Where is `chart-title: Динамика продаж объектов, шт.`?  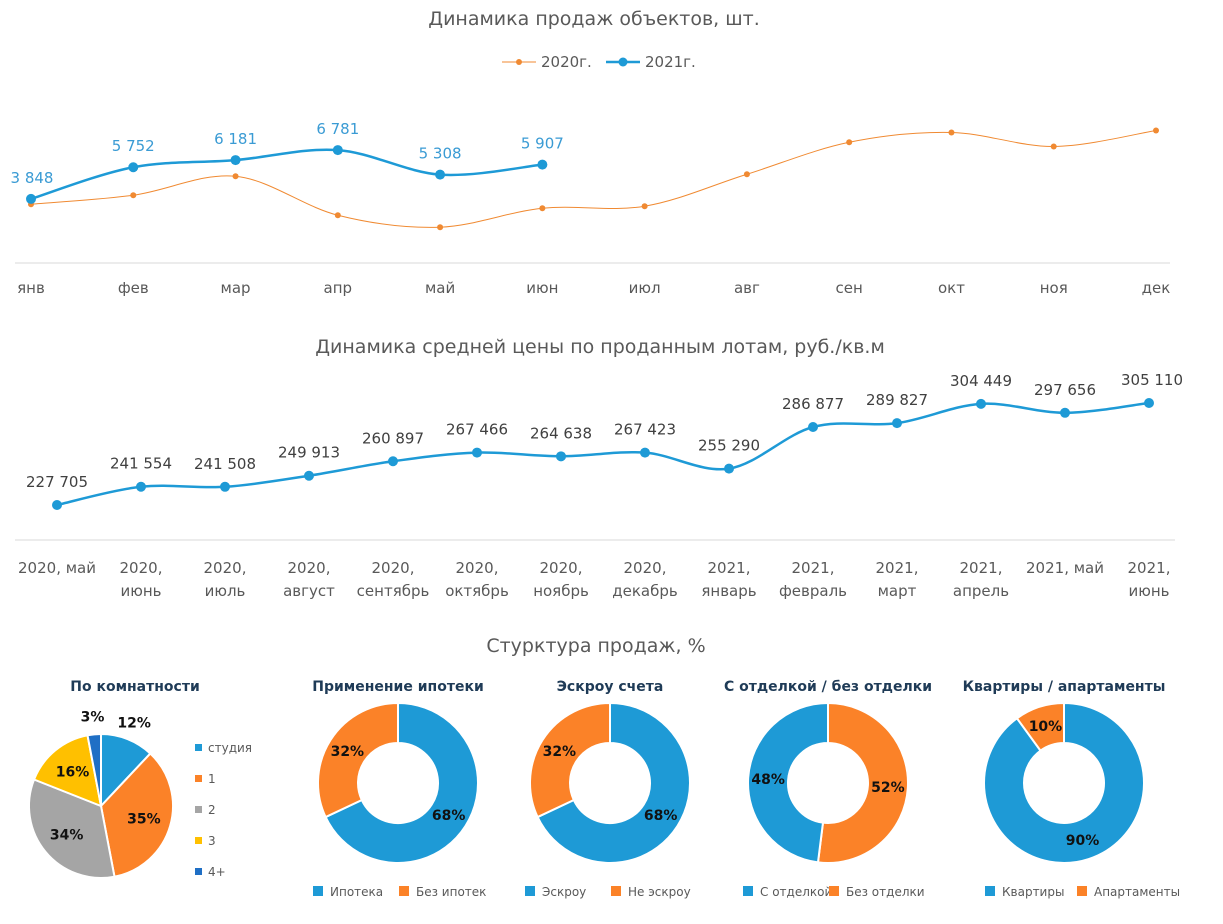
chart-title: Динамика продаж объектов, шт. is located at coordinates (594, 19).